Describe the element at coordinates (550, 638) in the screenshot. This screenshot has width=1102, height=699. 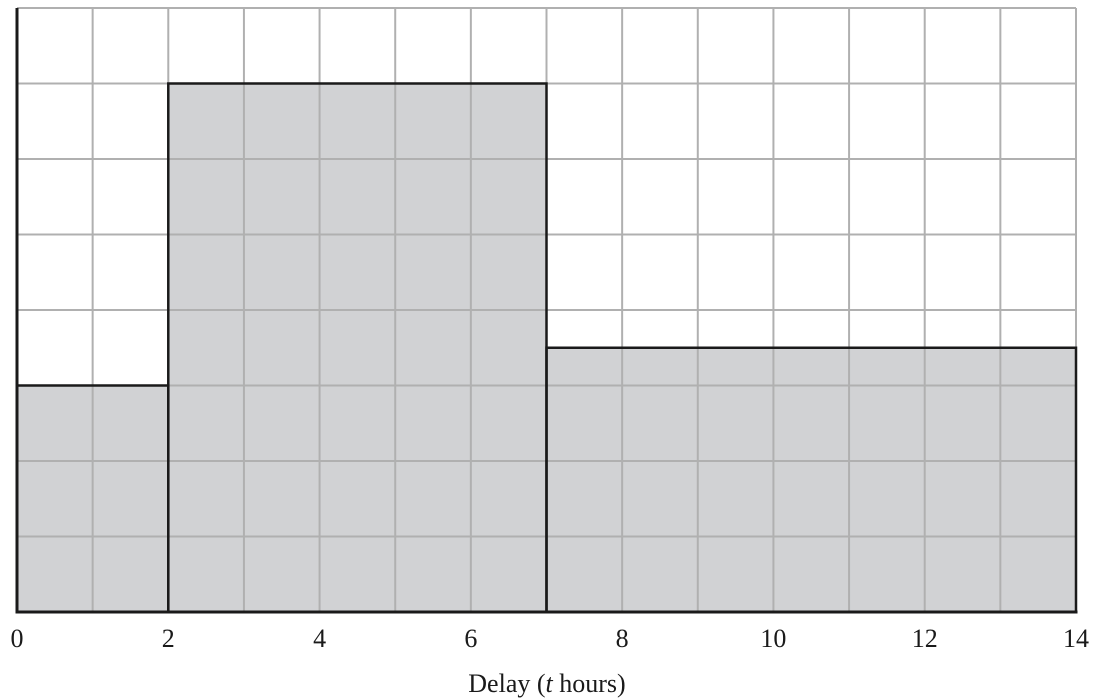
I see `tick-labels: 0 2 4 6 8 10 12 14` at that location.